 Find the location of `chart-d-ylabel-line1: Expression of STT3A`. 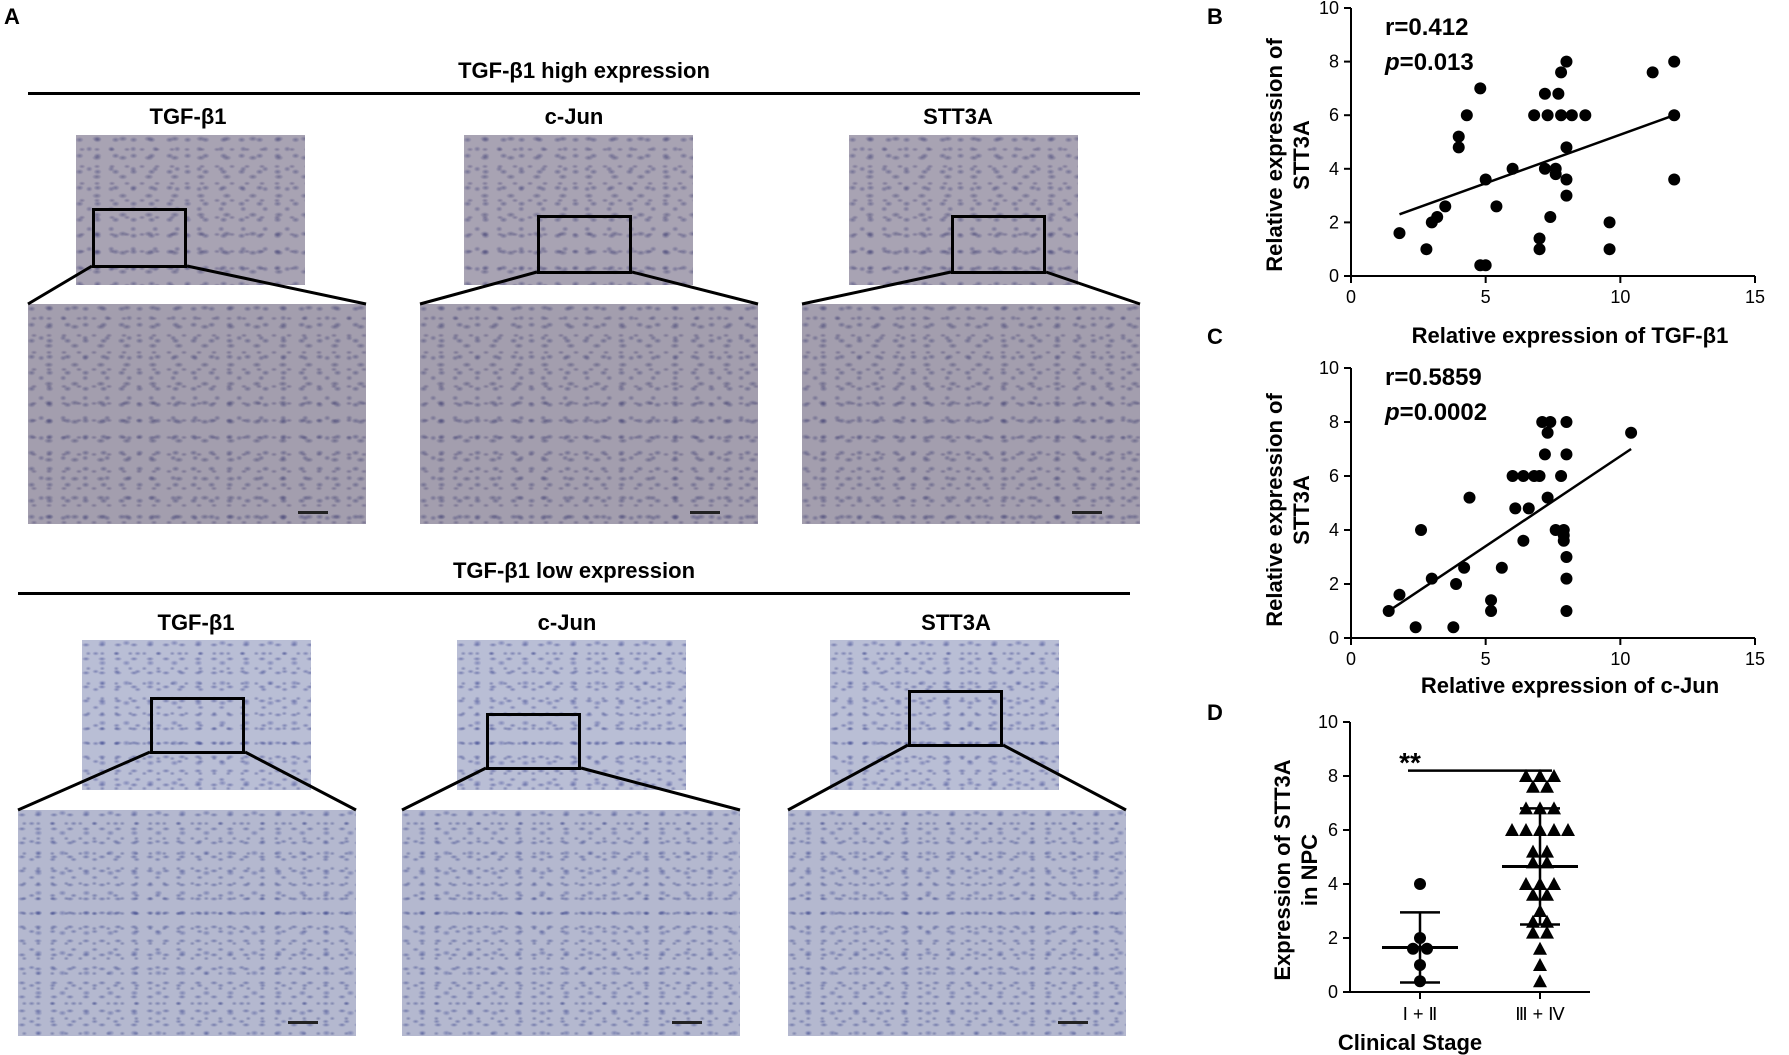

chart-d-ylabel-line1: Expression of STT3A is located at coordinates (1282, 869).